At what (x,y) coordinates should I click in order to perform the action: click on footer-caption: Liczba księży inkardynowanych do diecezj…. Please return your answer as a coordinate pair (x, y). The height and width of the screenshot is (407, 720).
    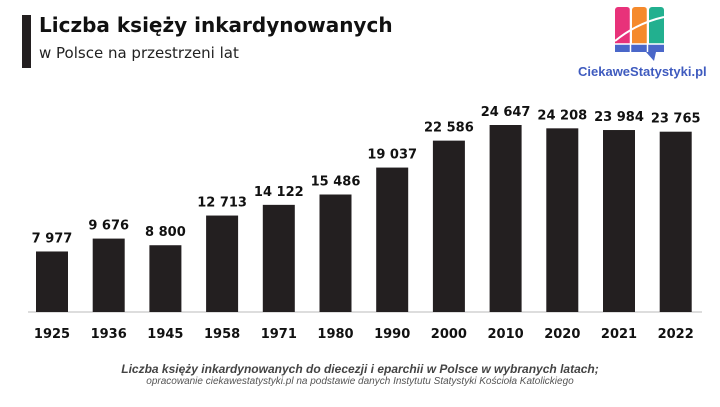
    Looking at the image, I should click on (360, 369).